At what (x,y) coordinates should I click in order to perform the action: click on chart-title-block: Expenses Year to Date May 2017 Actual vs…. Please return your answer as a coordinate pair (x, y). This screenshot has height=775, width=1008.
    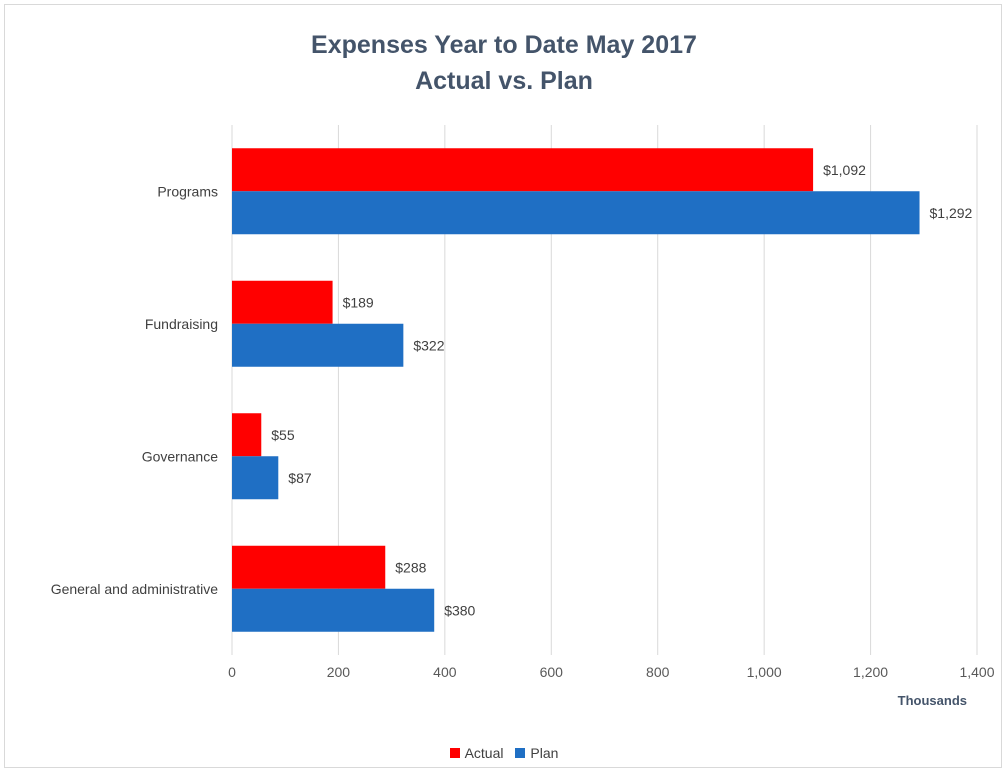
    Looking at the image, I should click on (504, 63).